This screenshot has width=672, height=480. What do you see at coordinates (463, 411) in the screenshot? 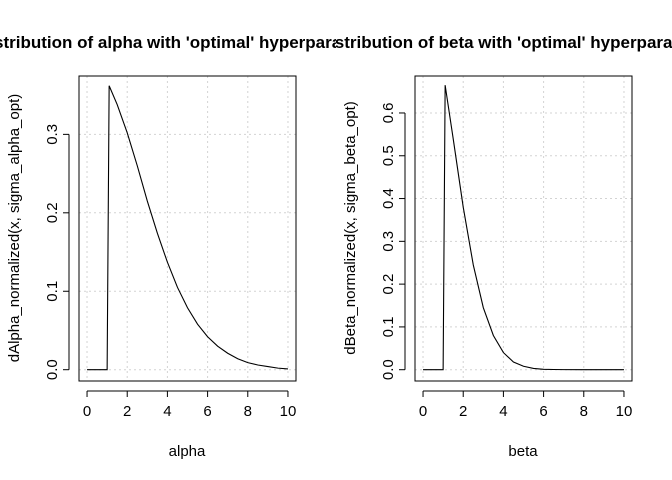
I see `beta-x-tick-label: 2` at bounding box center [463, 411].